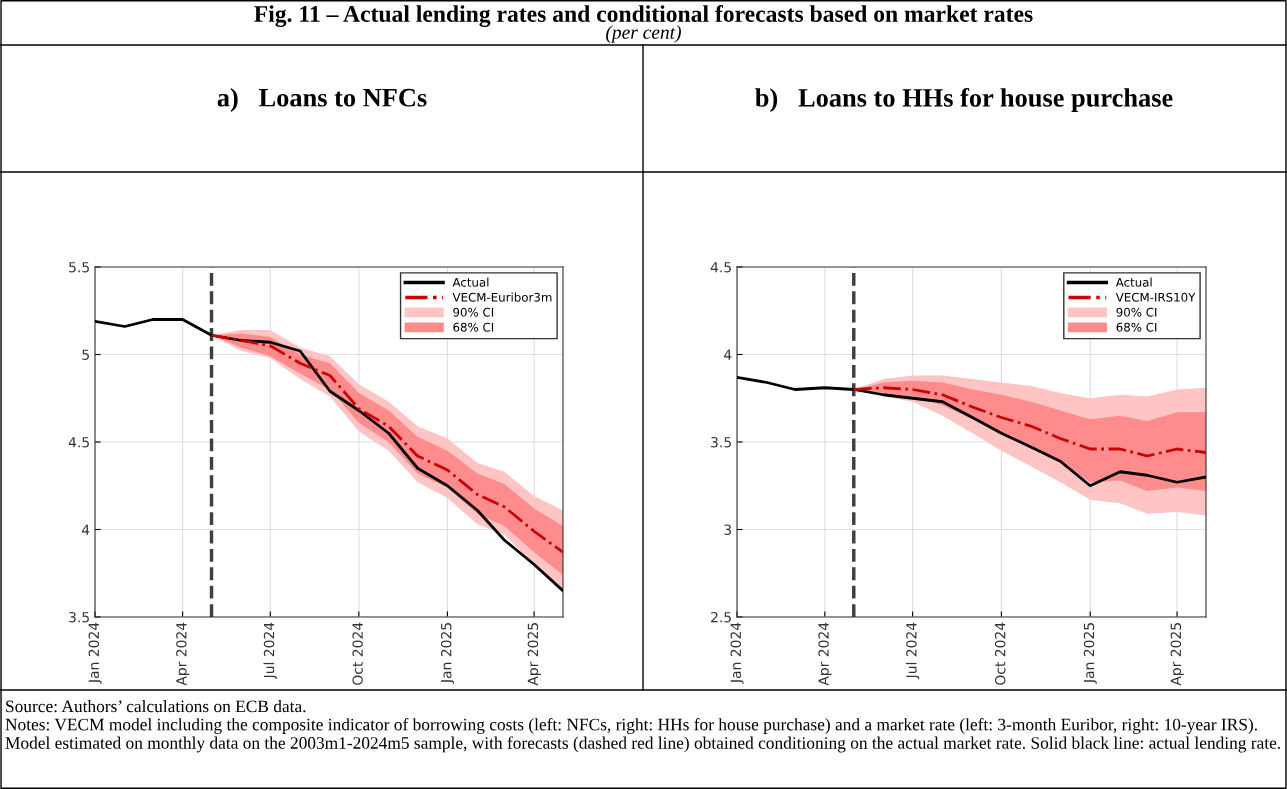  Describe the element at coordinates (79, 267) in the screenshot. I see `y-tick-label: 5.5` at that location.